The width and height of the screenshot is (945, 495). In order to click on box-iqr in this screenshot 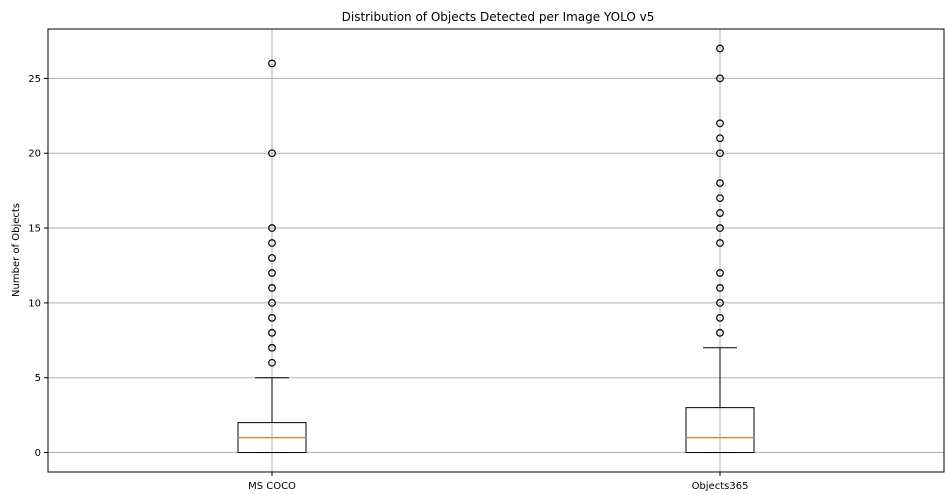, I will do `click(720, 430)`.